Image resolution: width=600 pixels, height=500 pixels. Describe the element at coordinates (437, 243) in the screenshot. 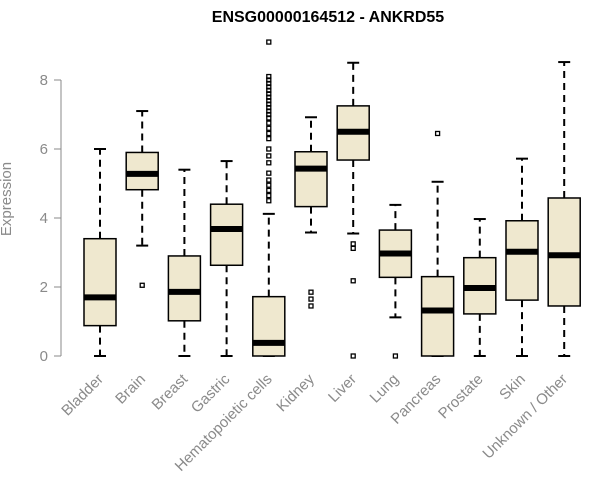

I see `box-pancreas` at that location.